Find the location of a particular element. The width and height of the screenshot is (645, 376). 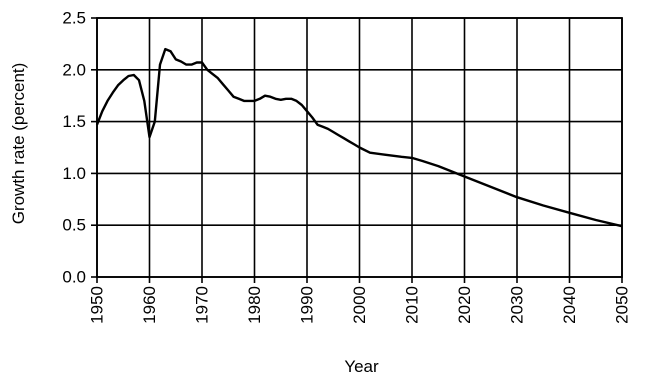

x-tick-label: 1950 is located at coordinates (97, 305).